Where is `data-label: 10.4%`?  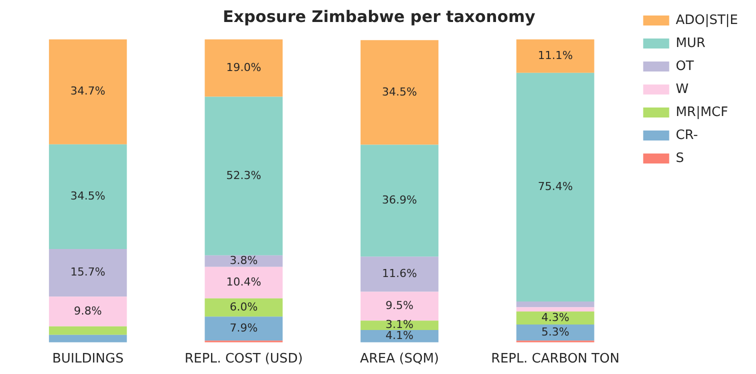
data-label: 10.4% is located at coordinates (244, 282).